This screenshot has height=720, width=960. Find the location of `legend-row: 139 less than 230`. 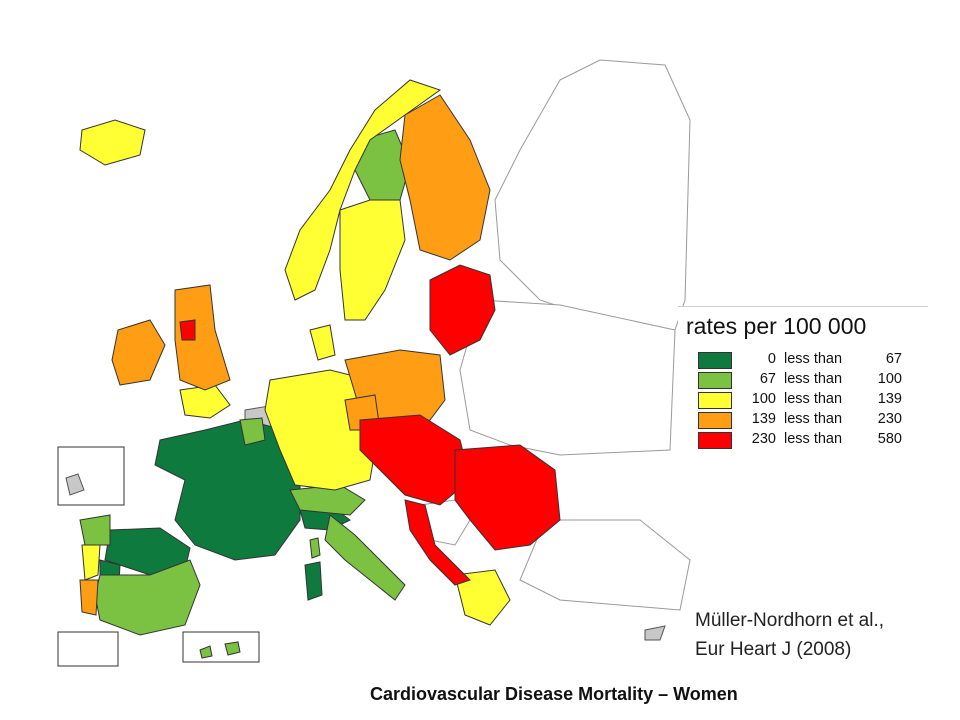

legend-row: 139 less than 230 is located at coordinates (808, 420).